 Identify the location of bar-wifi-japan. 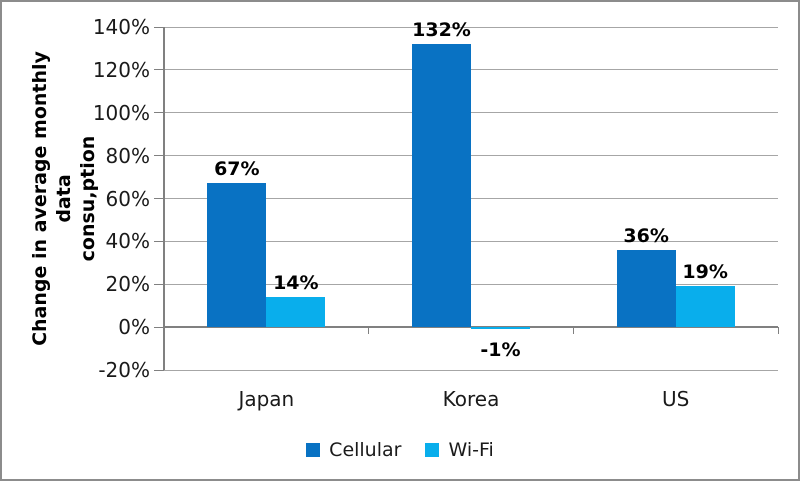
(296, 312).